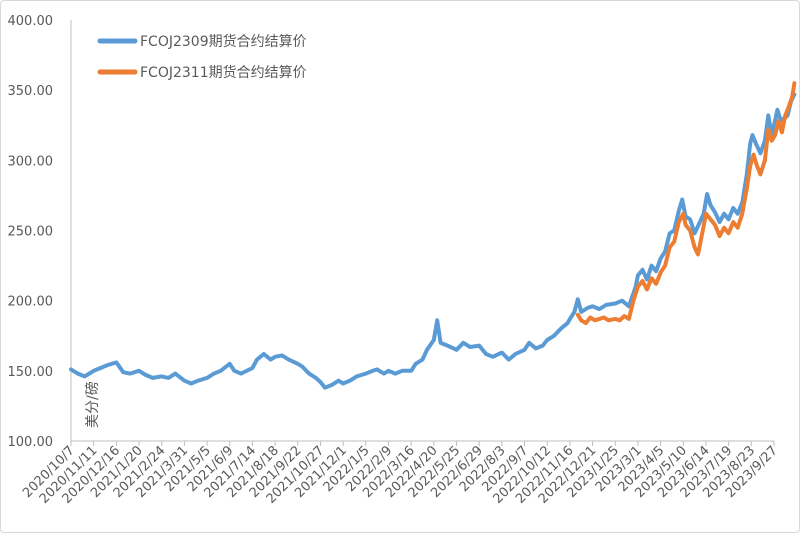 This screenshot has width=800, height=533. Describe the element at coordinates (223, 41) in the screenshot. I see `legend-label-fcoj2309: FCOJ2309期货合约结算价` at that location.